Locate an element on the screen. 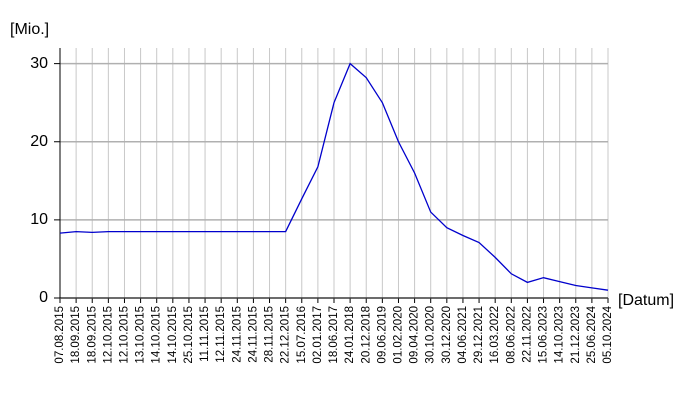 The width and height of the screenshot is (700, 400). x-tick-label: 11.11.2015 is located at coordinates (205, 334).